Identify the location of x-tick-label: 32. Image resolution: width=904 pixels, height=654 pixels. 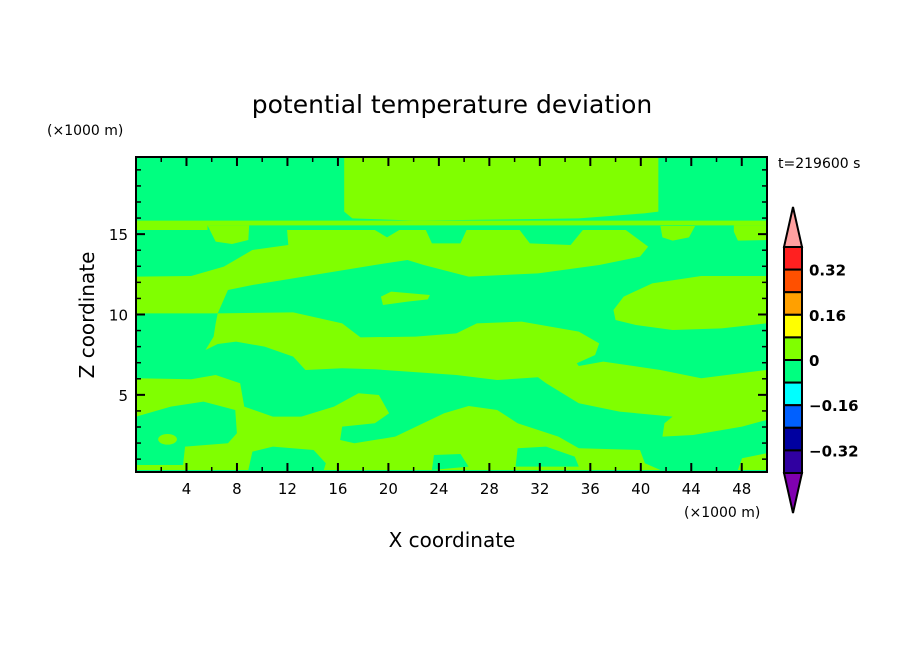
(539, 489).